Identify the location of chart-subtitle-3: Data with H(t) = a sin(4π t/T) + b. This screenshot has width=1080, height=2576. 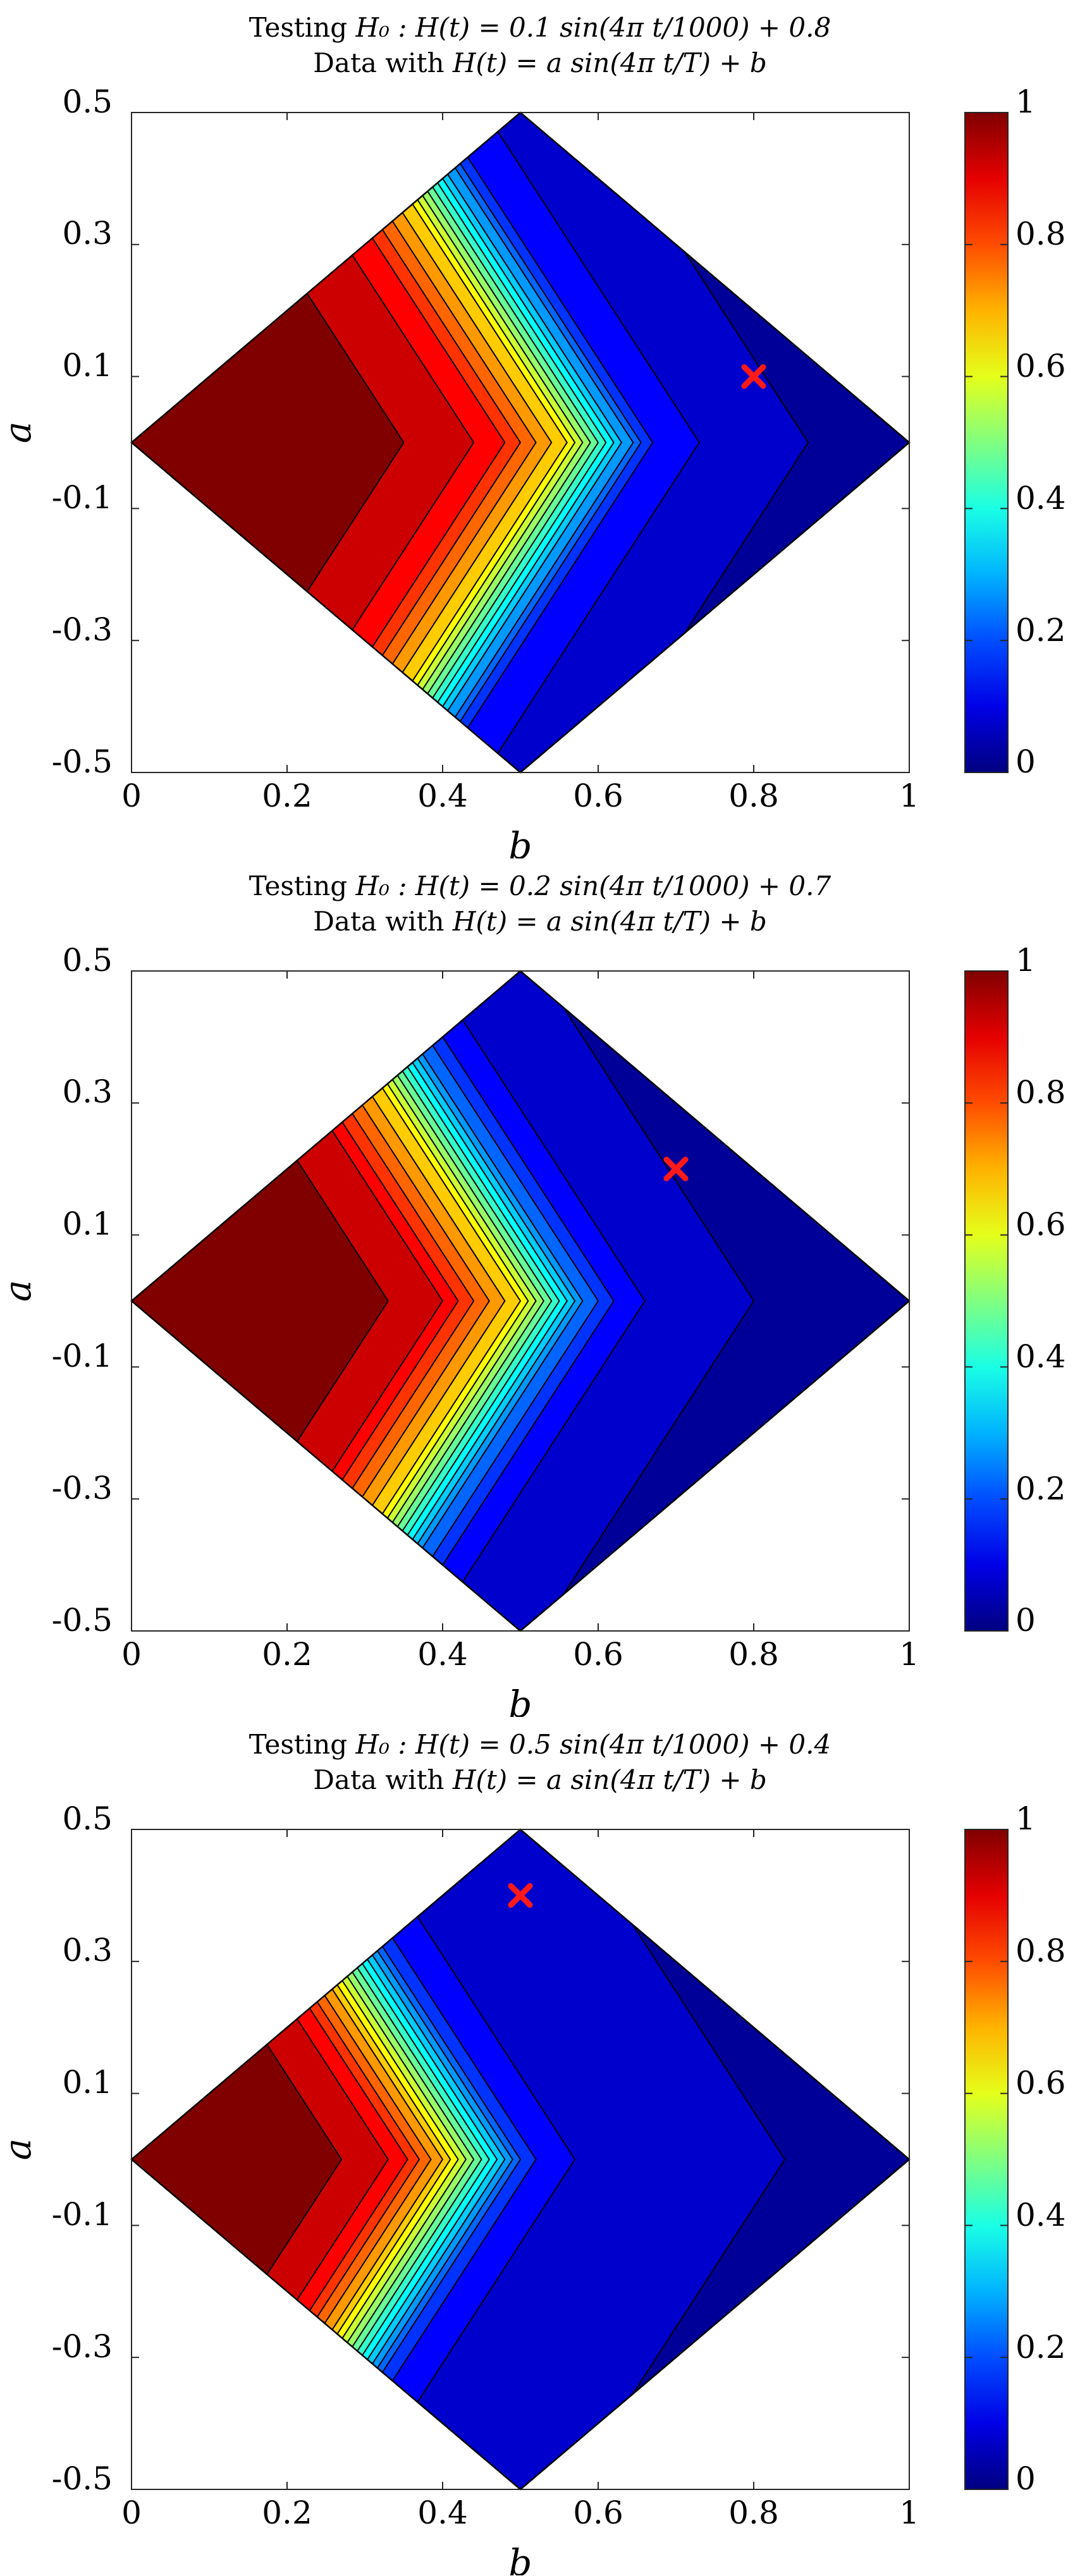
(540, 1779).